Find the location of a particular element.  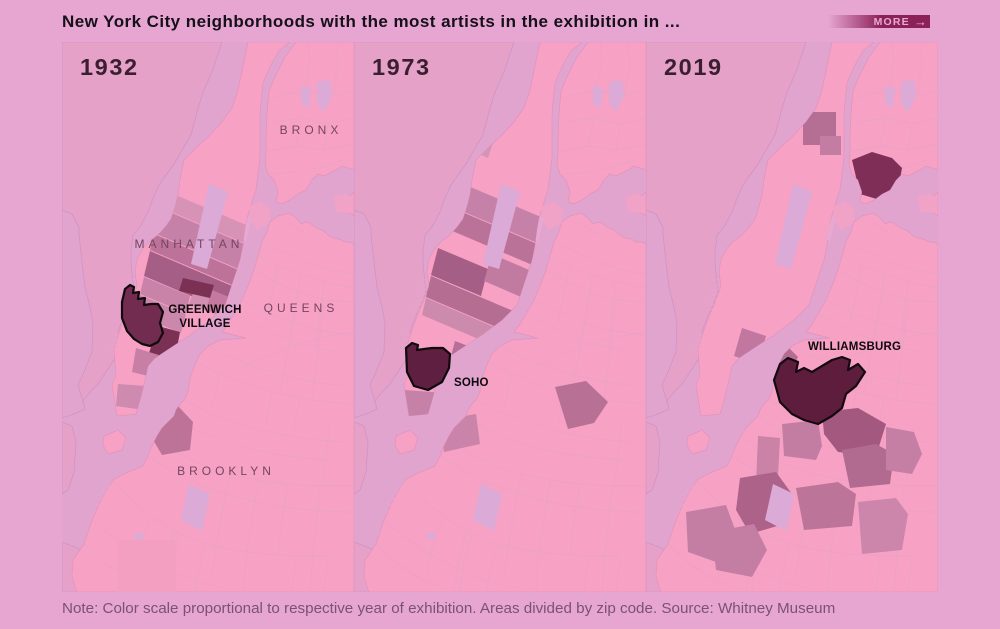

svg-text: BROOKLYN is located at coordinates (226, 471).